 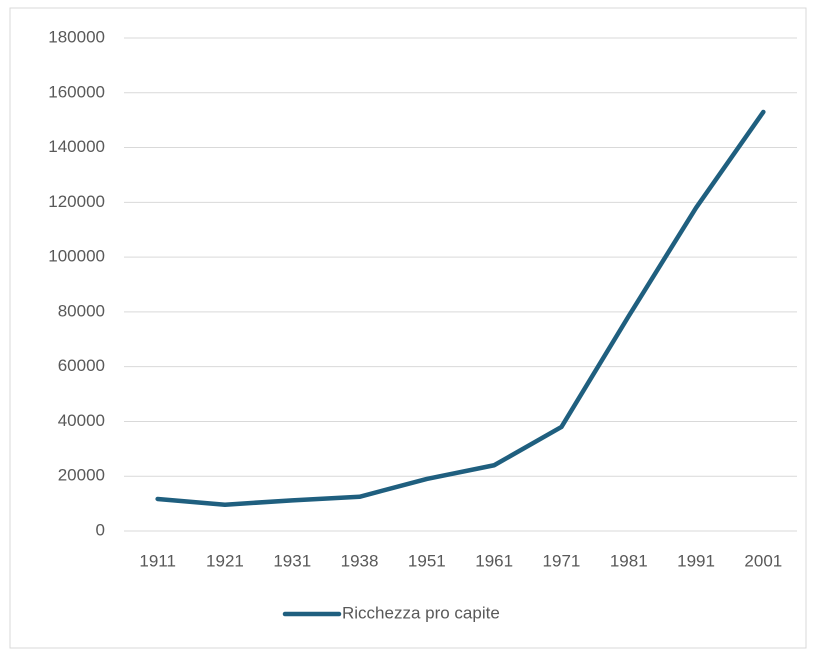 I want to click on y-tick-label: 140000, so click(x=76, y=146).